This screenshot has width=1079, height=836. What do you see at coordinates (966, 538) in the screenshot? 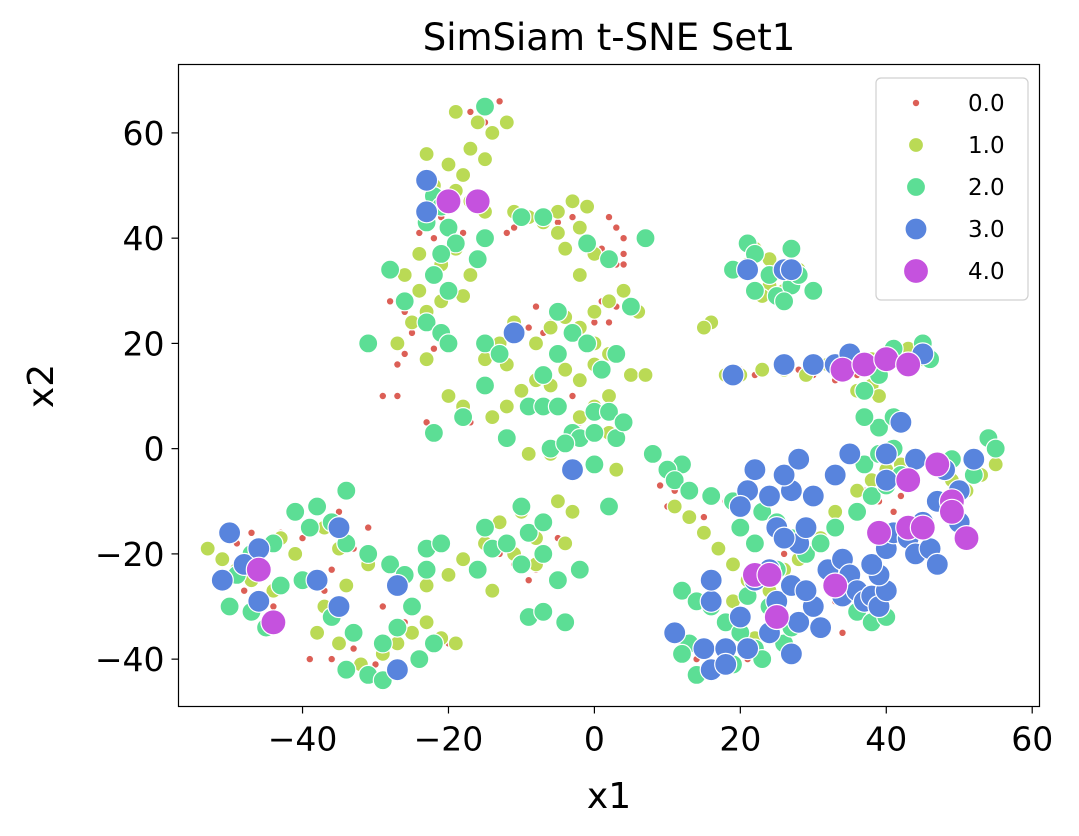
I see `point-class-4.0-19` at bounding box center [966, 538].